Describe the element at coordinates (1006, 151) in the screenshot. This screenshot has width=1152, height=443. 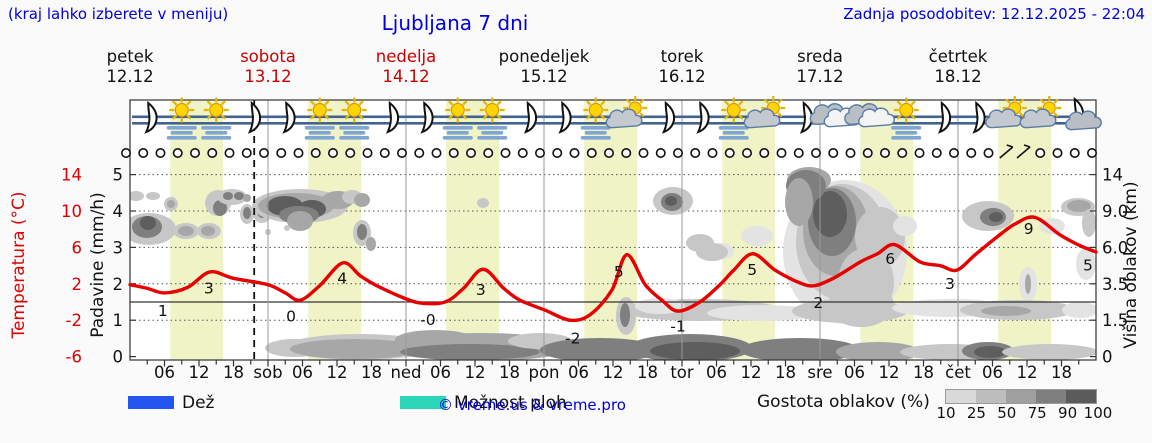
I see `wind-barb-icon` at that location.